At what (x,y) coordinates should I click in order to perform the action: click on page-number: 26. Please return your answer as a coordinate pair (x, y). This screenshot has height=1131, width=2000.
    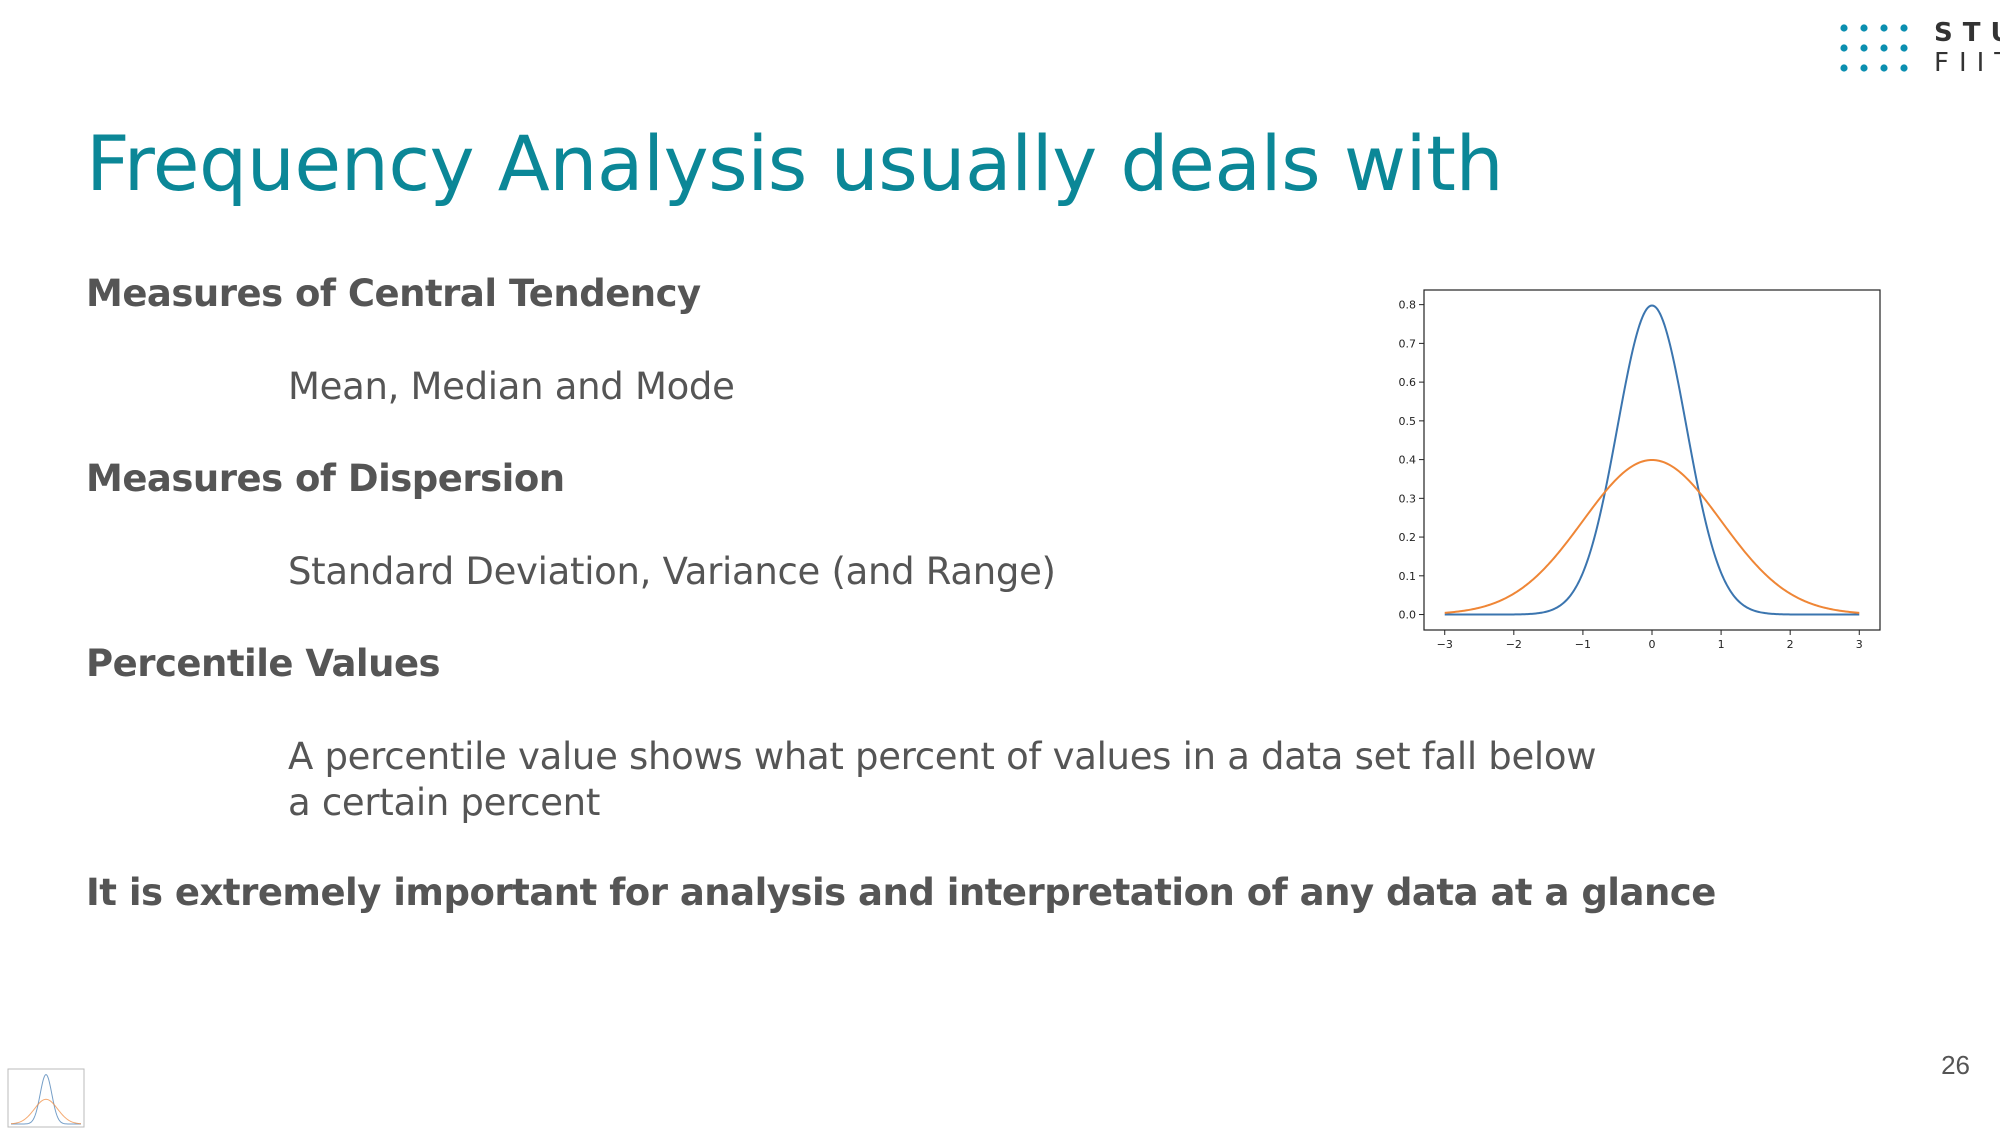
    Looking at the image, I should click on (1955, 1065).